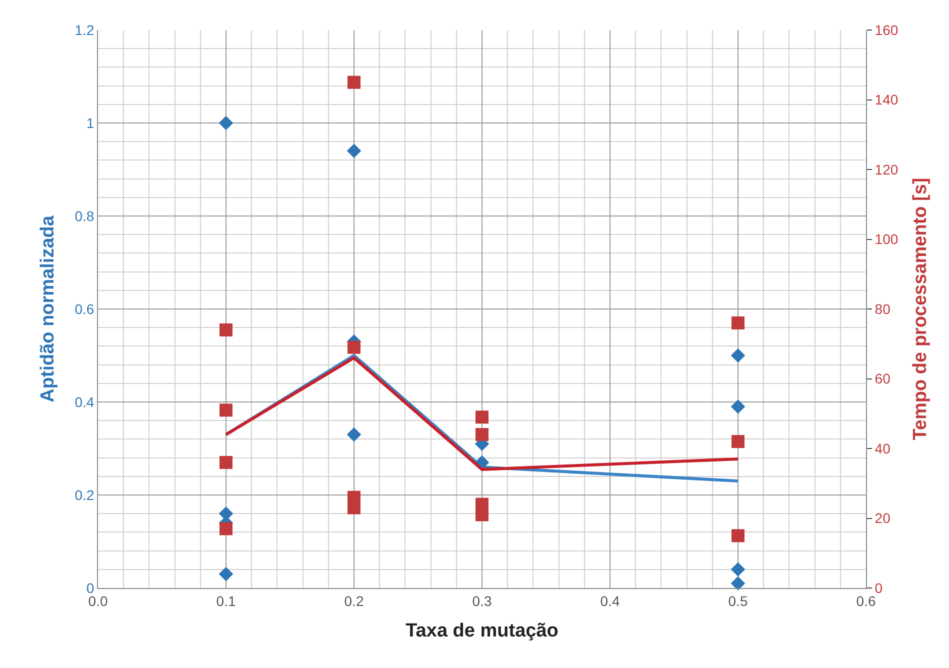  Describe the element at coordinates (886, 30) in the screenshot. I see `y2-tick-label: 160` at that location.